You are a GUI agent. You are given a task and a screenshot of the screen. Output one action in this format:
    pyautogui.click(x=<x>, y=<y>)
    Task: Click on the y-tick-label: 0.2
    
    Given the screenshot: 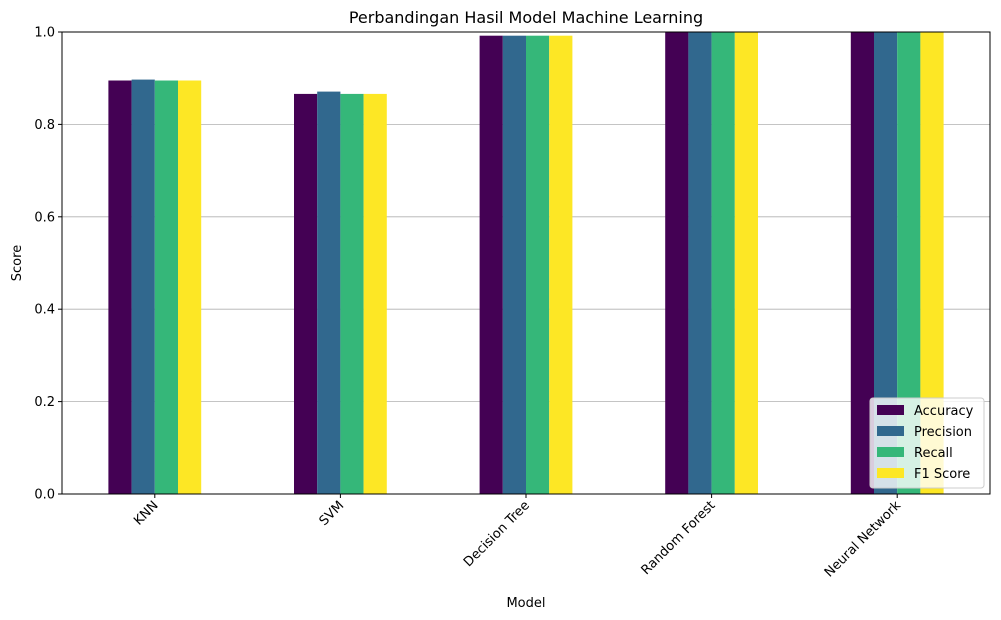 What is the action you would take?
    pyautogui.click(x=44, y=402)
    